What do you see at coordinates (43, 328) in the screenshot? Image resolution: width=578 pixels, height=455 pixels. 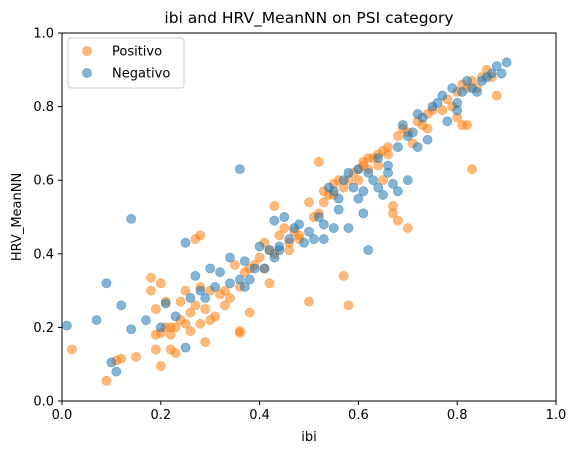 I see `y-tick-label: 0.2` at bounding box center [43, 328].